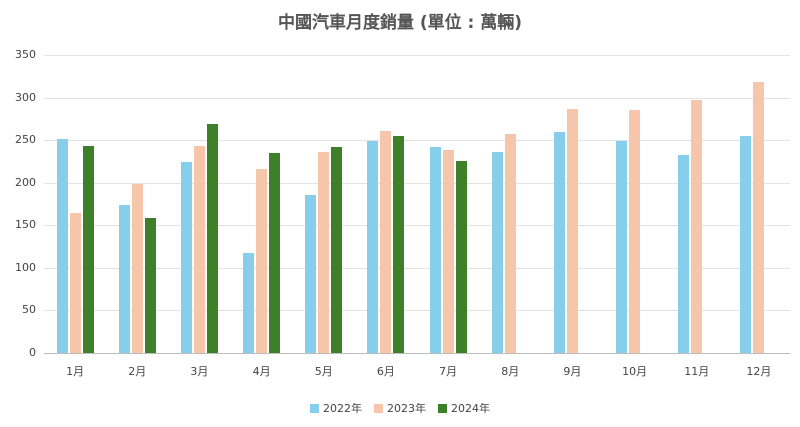 This screenshot has width=800, height=427. Describe the element at coordinates (697, 371) in the screenshot. I see `x-tick-label: 11月` at that location.